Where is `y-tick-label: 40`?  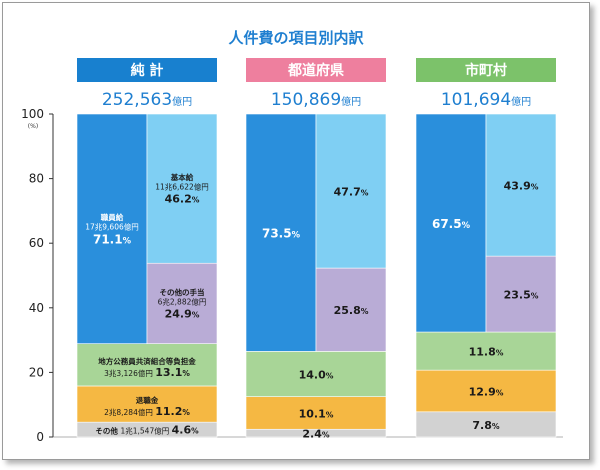 y-tick-label: 40 is located at coordinates (36, 308).